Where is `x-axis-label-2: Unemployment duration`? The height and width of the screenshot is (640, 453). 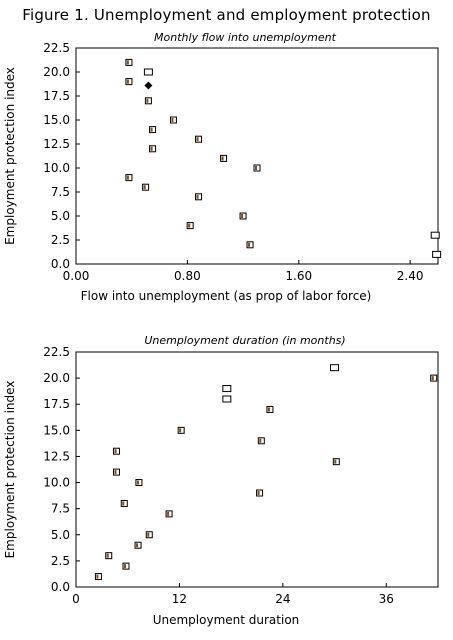
x-axis-label-2: Unemployment duration is located at coordinates (226, 620).